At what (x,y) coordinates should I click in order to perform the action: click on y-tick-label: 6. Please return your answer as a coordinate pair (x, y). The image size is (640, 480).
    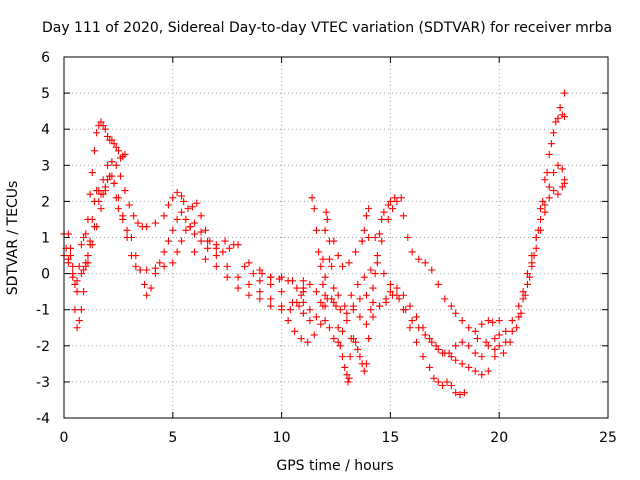
    Looking at the image, I should click on (45, 58).